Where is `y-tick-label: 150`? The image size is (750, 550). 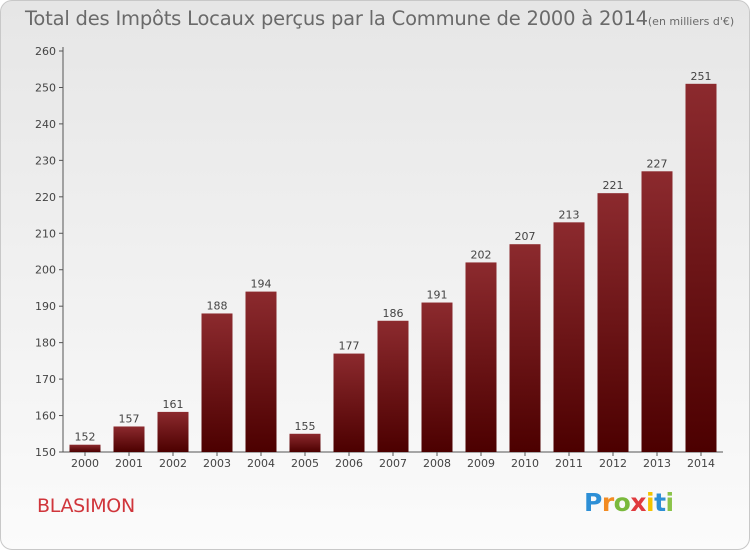 y-tick-label: 150 is located at coordinates (45, 452).